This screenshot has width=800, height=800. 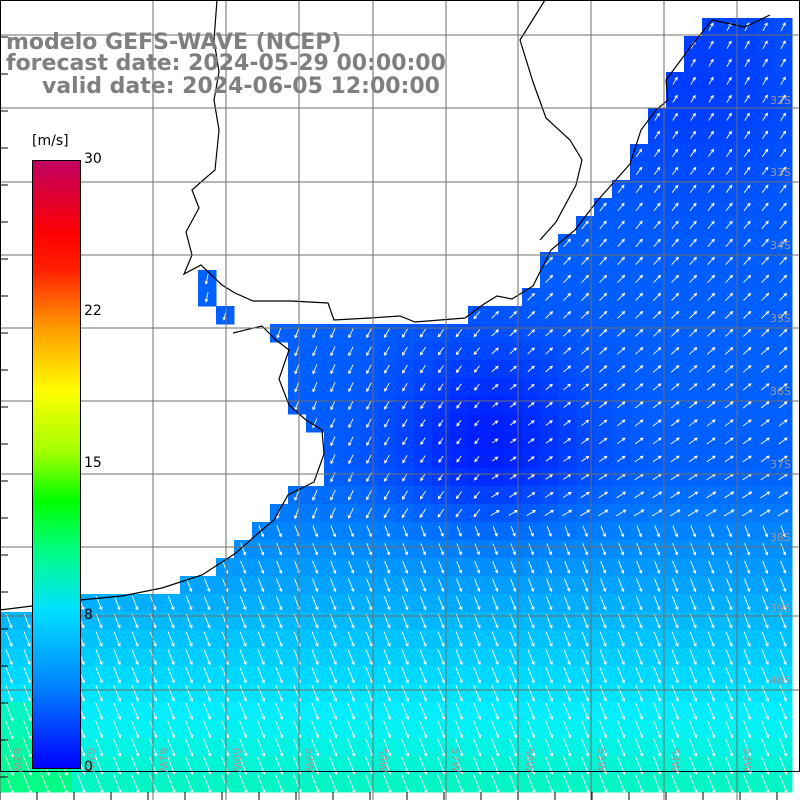 I want to click on lon-label: 54W, so click(x=674, y=760).